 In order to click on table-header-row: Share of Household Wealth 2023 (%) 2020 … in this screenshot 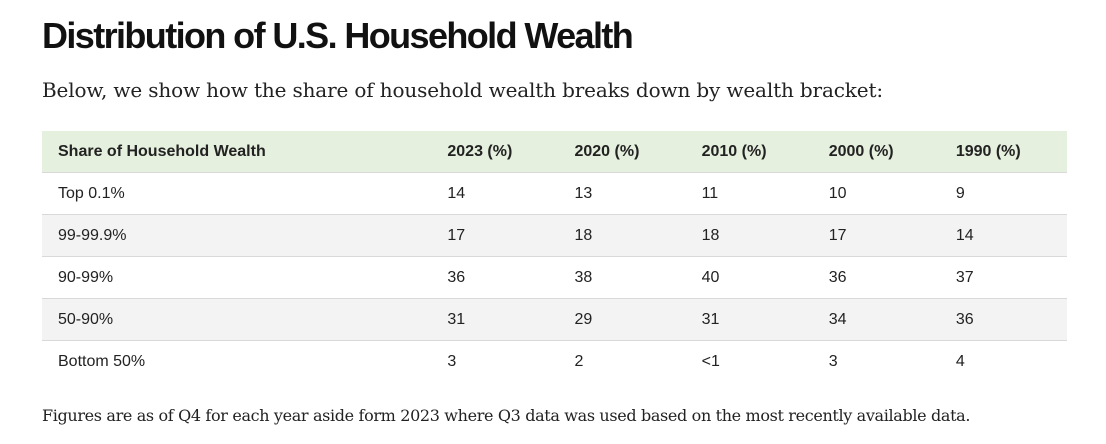, I will do `click(554, 152)`.